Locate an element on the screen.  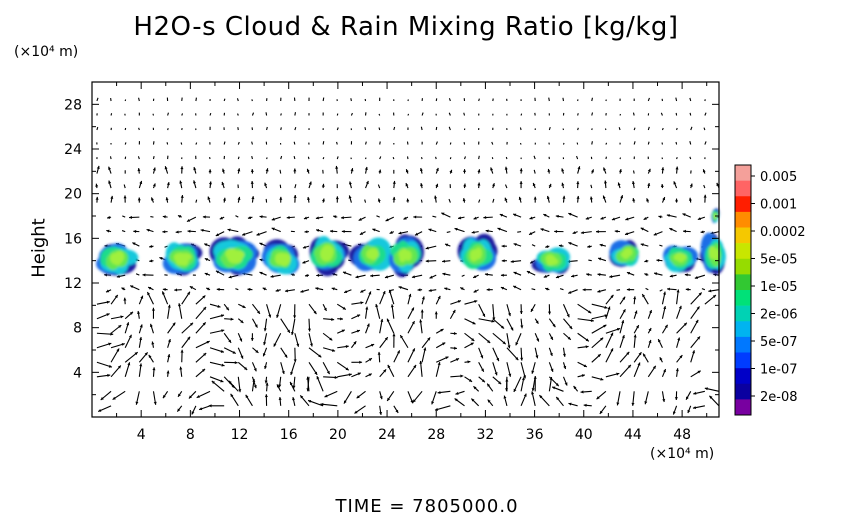
cloud-field is located at coordinates (411, 243).